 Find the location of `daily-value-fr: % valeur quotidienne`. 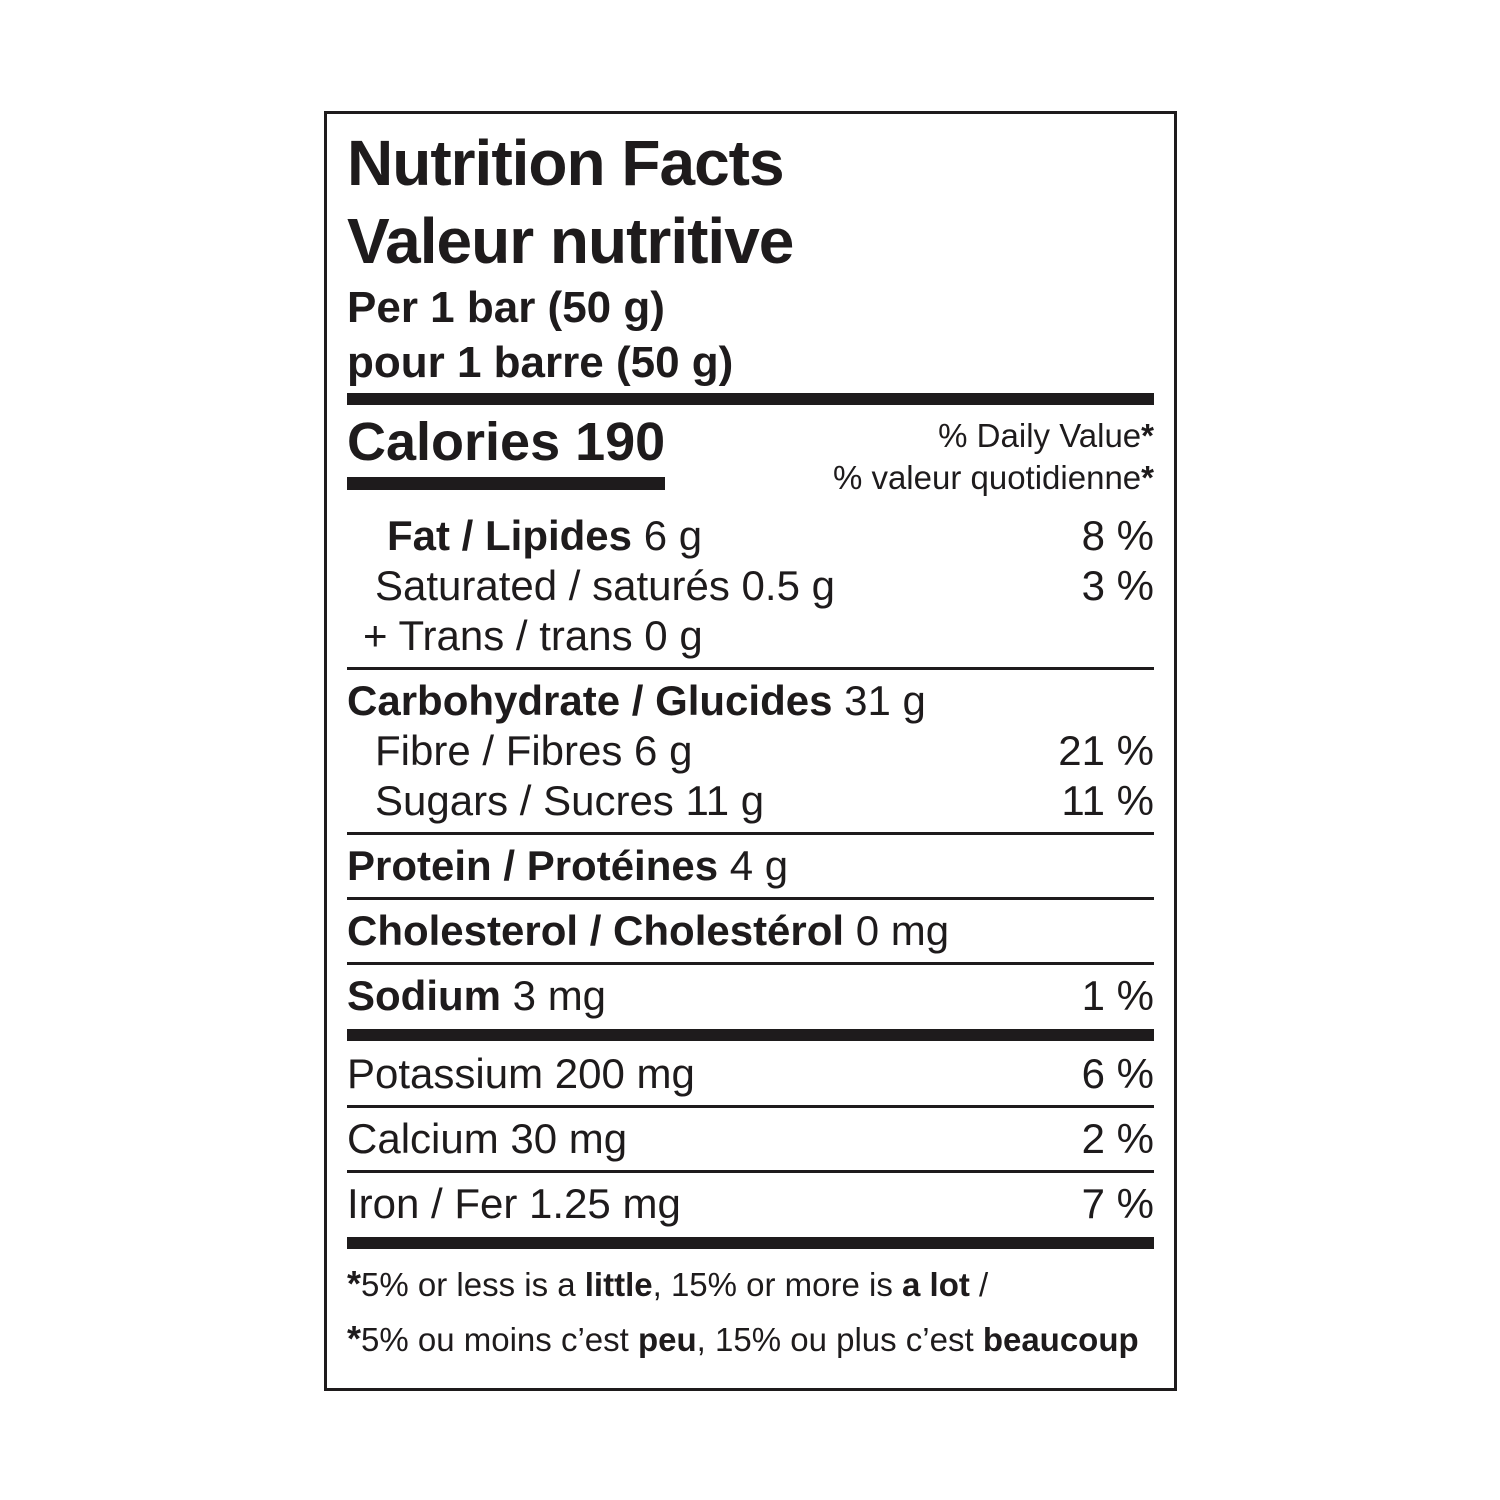

daily-value-fr: % valeur quotidienne is located at coordinates (987, 477).